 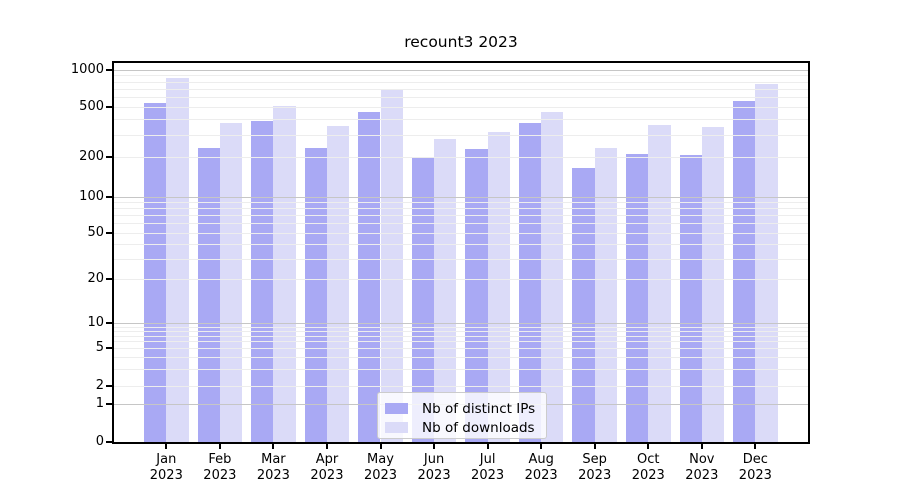 What do you see at coordinates (220, 467) in the screenshot?
I see `x-axis-tick-label: Feb 2023` at bounding box center [220, 467].